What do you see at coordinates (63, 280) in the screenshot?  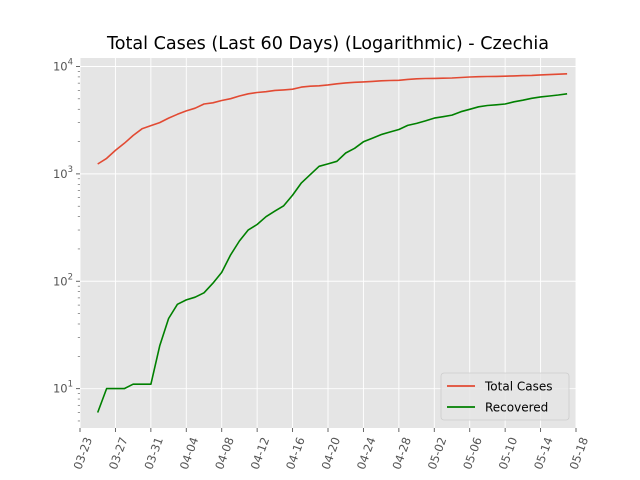 I see `y-tick-label: 10²` at bounding box center [63, 280].